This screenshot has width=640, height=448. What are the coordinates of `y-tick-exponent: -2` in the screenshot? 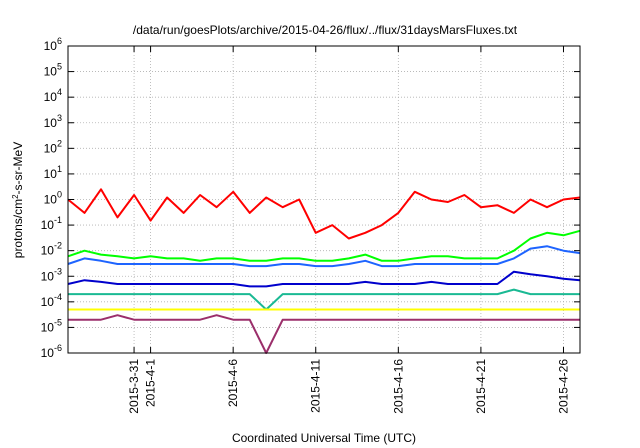 It's located at (58, 246).